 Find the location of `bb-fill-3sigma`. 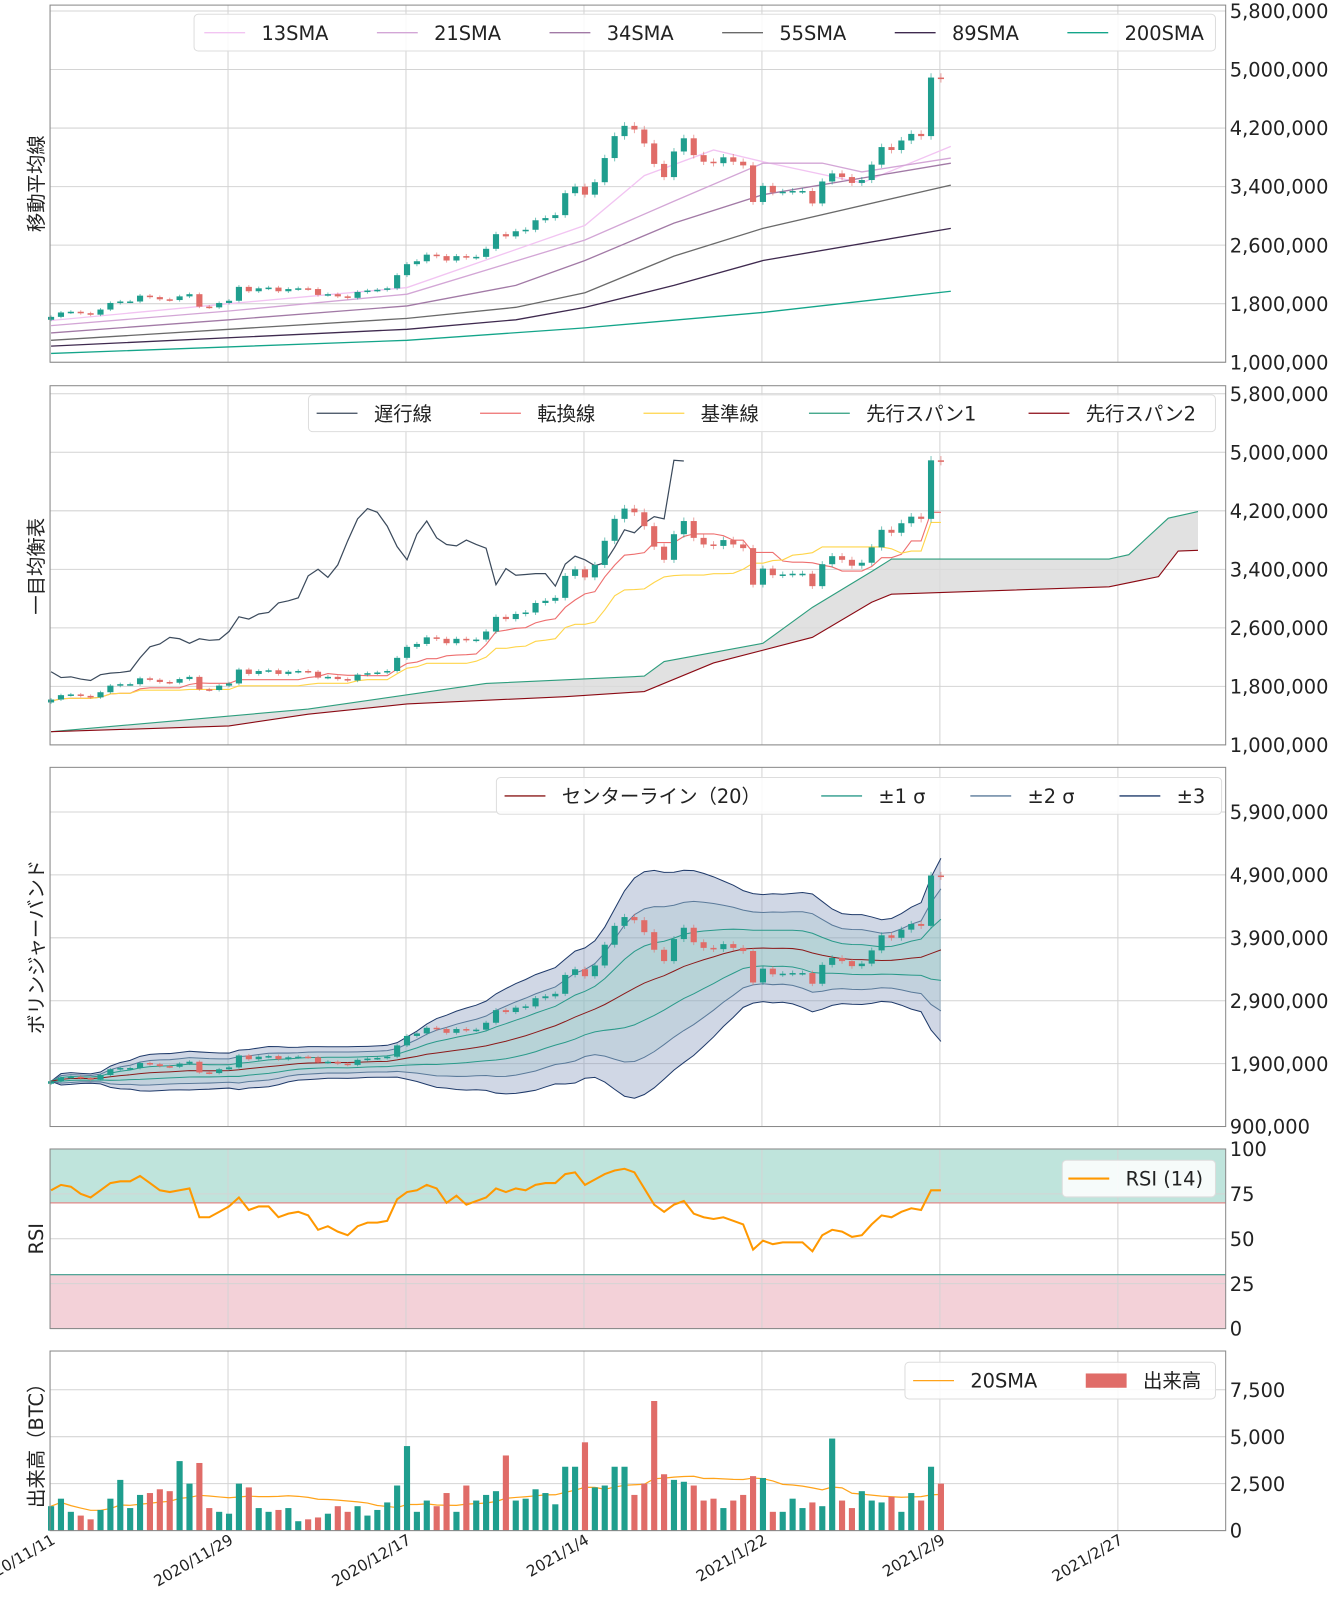

bb-fill-3sigma is located at coordinates (496, 978).